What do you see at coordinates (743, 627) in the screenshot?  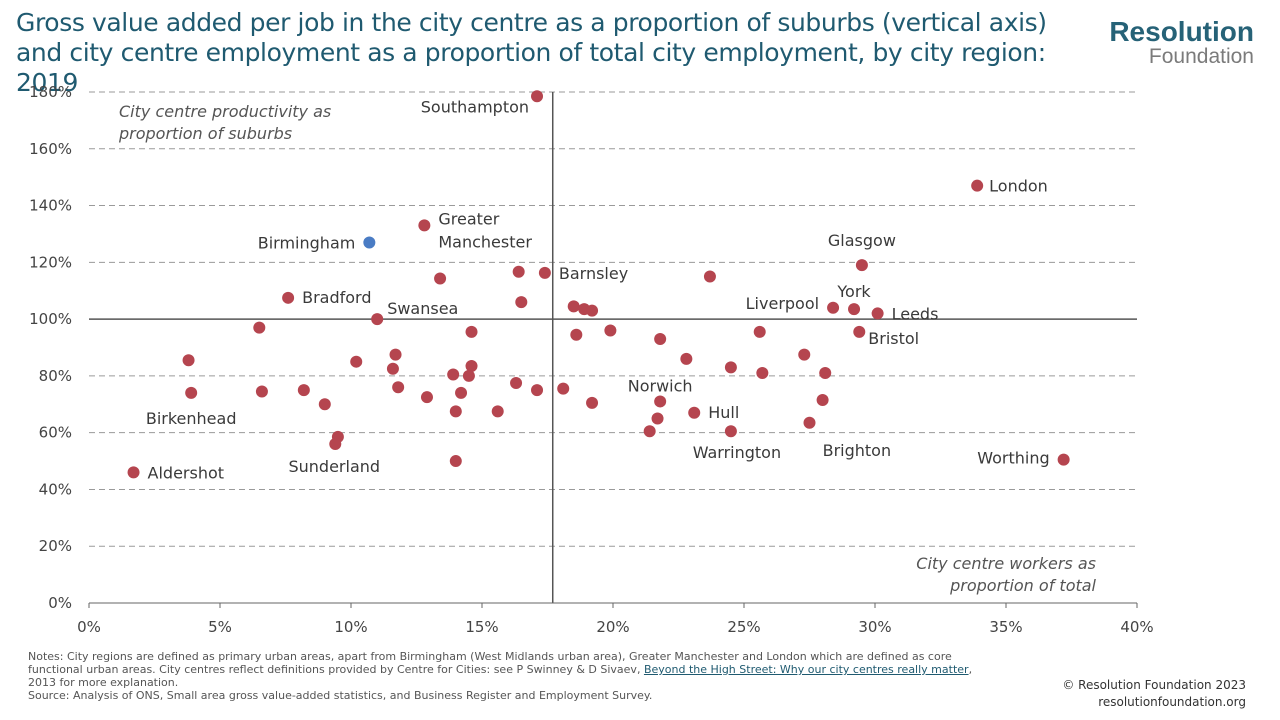 I see `x-tick-label: 25%` at bounding box center [743, 627].